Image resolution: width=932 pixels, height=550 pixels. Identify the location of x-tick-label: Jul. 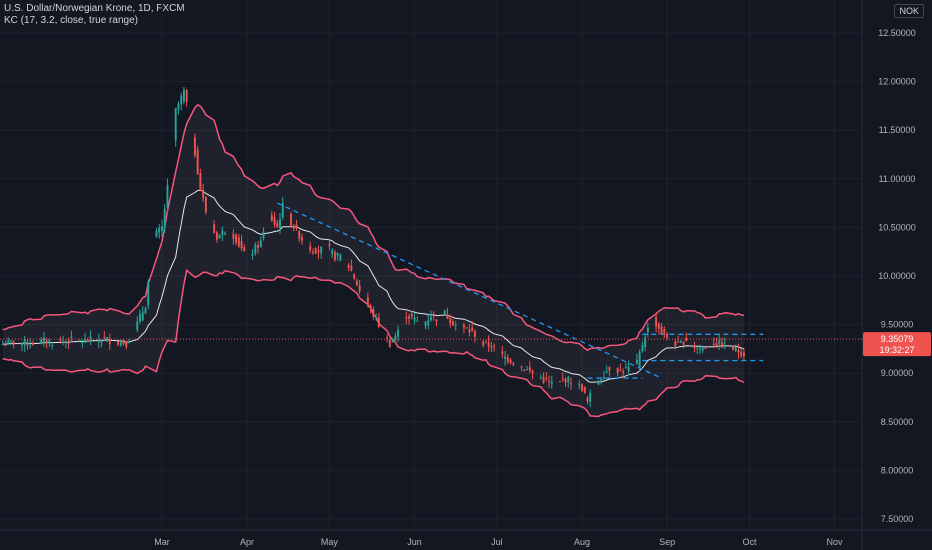
(497, 542).